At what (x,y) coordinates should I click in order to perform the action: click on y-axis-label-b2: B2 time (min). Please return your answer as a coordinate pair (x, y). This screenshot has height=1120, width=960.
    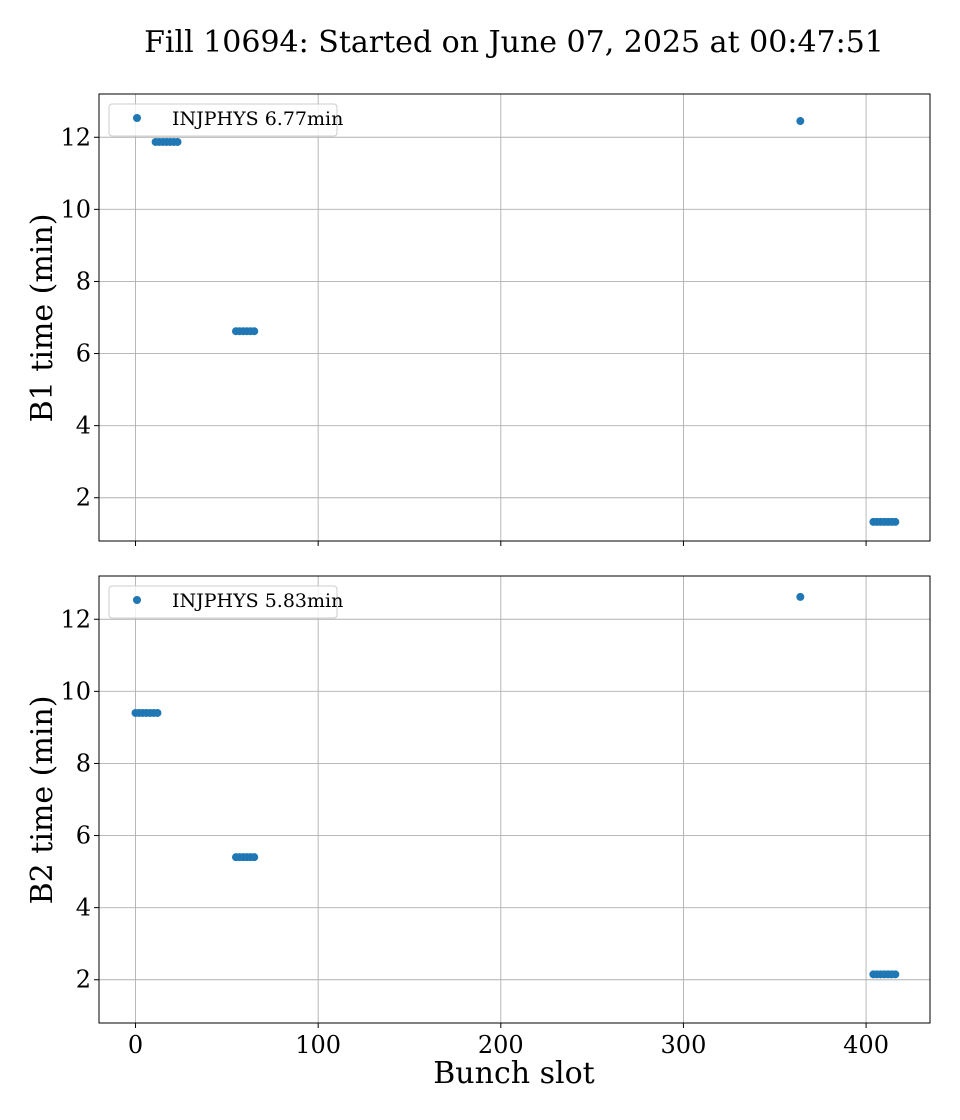
    Looking at the image, I should click on (42, 800).